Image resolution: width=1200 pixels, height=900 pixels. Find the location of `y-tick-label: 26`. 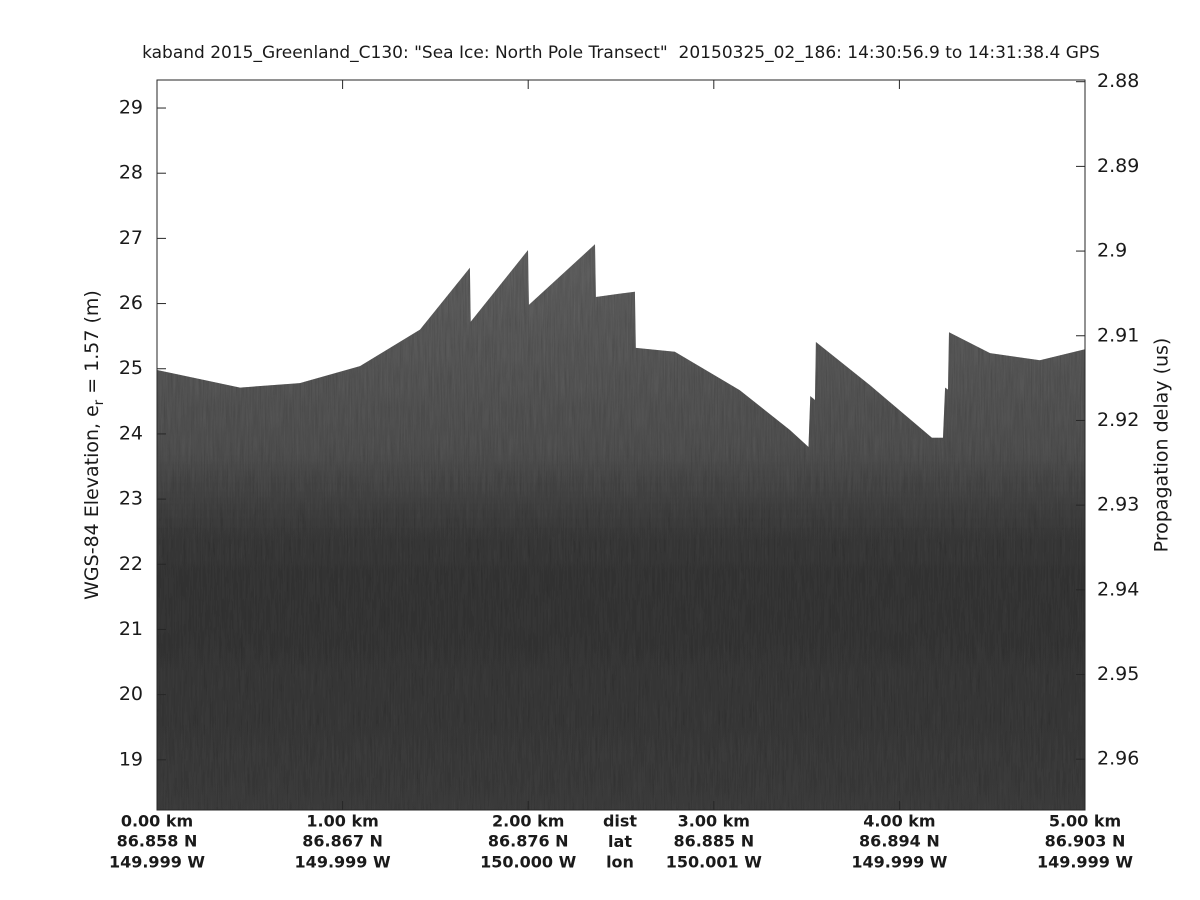

y-tick-label: 26 is located at coordinates (131, 303).